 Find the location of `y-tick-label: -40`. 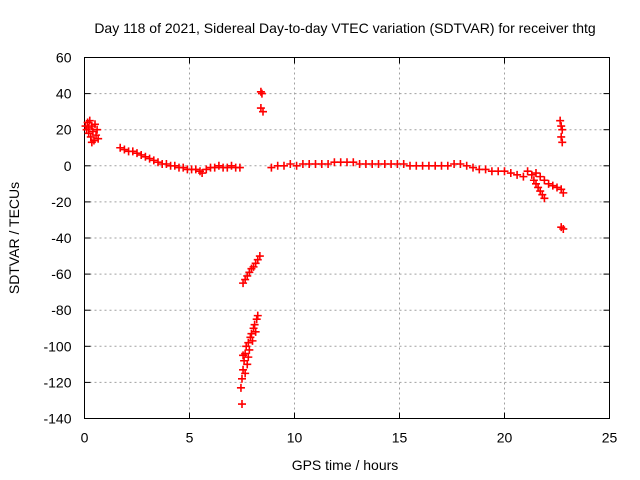

y-tick-label: -40 is located at coordinates (61, 238).